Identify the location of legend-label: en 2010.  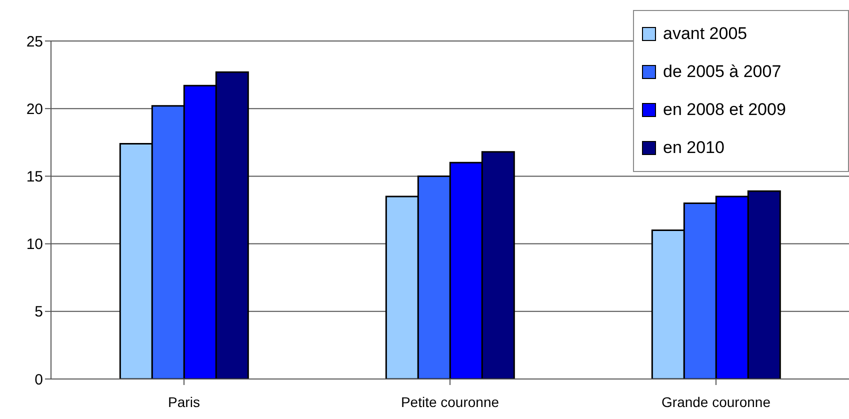
(693, 148).